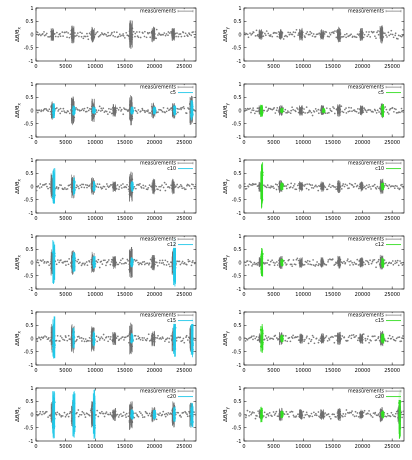 The width and height of the screenshot is (412, 460). Describe the element at coordinates (237, 49) in the screenshot. I see `y-tick-label: -0.5` at that location.